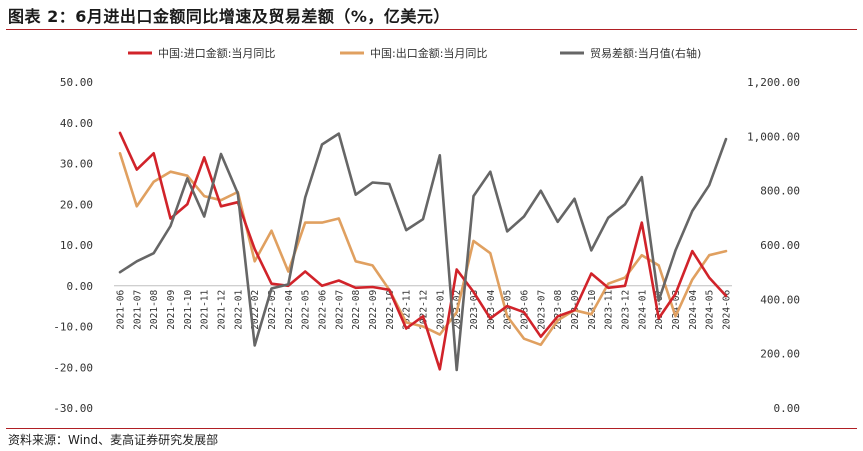 Image resolution: width=863 pixels, height=451 pixels. I want to click on x-tick-label: 2023-03, so click(474, 310).